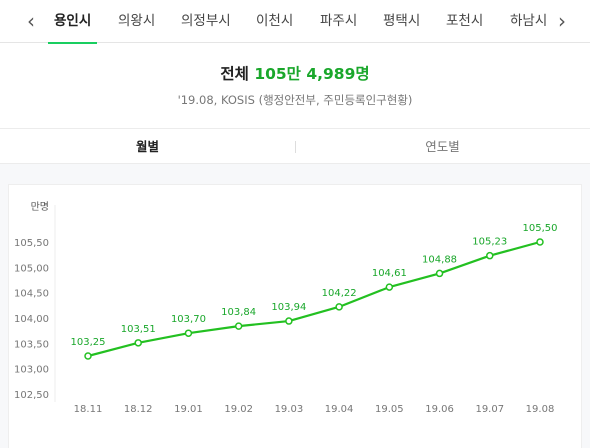 This screenshot has width=590, height=448. Describe the element at coordinates (40, 207) in the screenshot. I see `y-unit-label: 만명` at that location.